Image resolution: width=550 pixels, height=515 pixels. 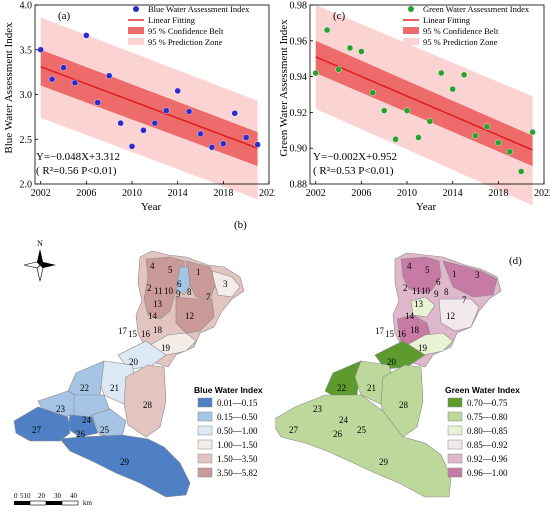 What do you see at coordinates (26, 6) in the screenshot?
I see `y-tick-label: 4.0` at bounding box center [26, 6].